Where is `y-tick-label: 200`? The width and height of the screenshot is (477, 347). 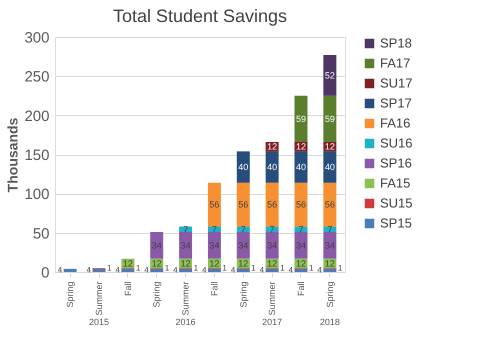
y-tick-label: 200 is located at coordinates (37, 116).